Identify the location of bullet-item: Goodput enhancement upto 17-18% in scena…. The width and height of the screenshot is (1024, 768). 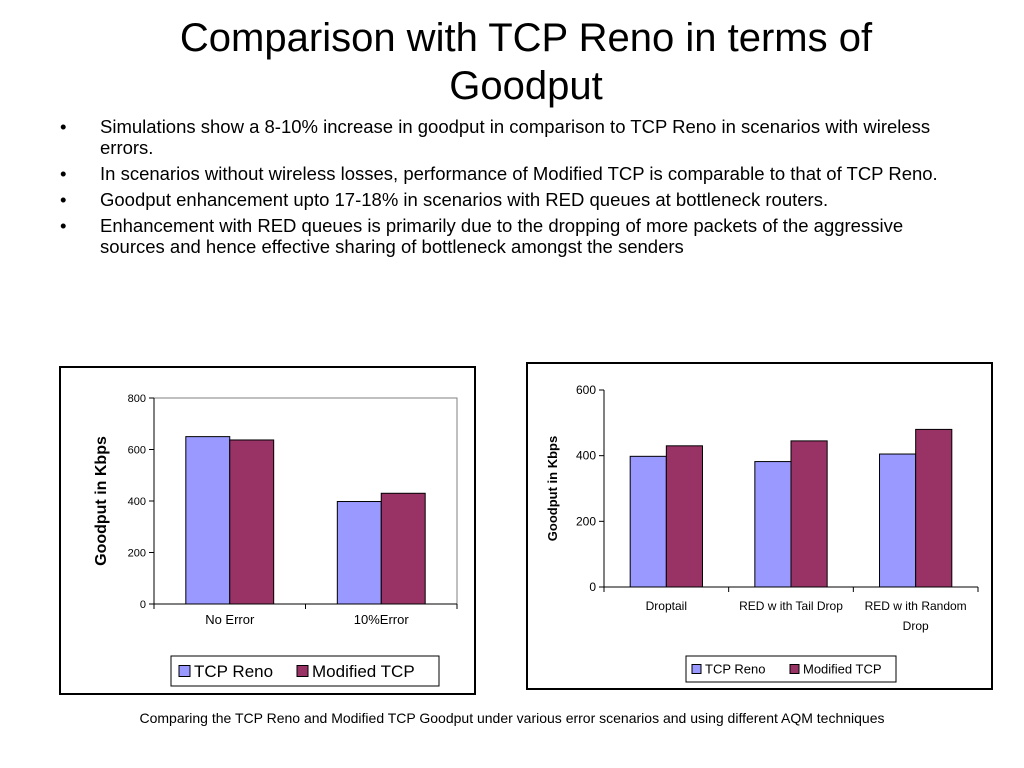
(510, 199).